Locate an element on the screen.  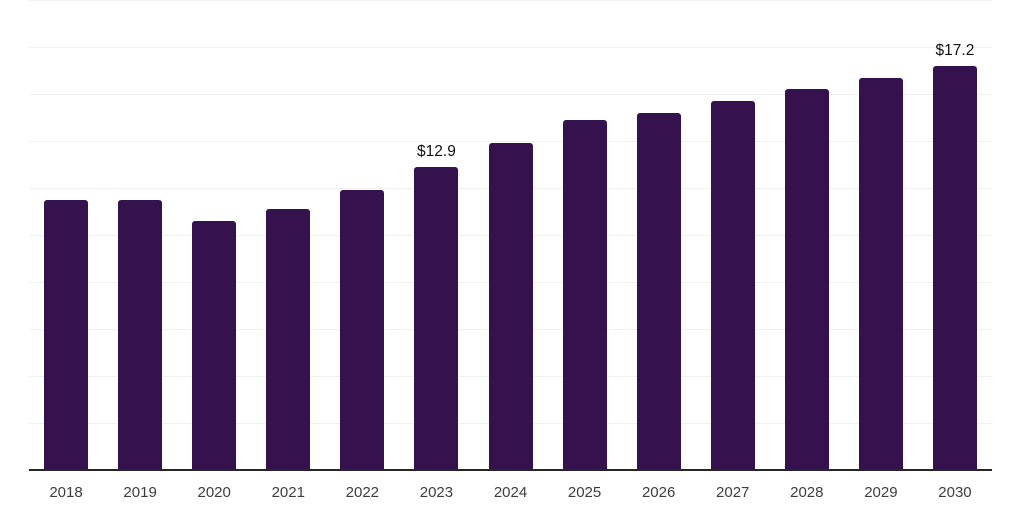
x-axis-tick-label-2028: 2028 is located at coordinates (807, 492).